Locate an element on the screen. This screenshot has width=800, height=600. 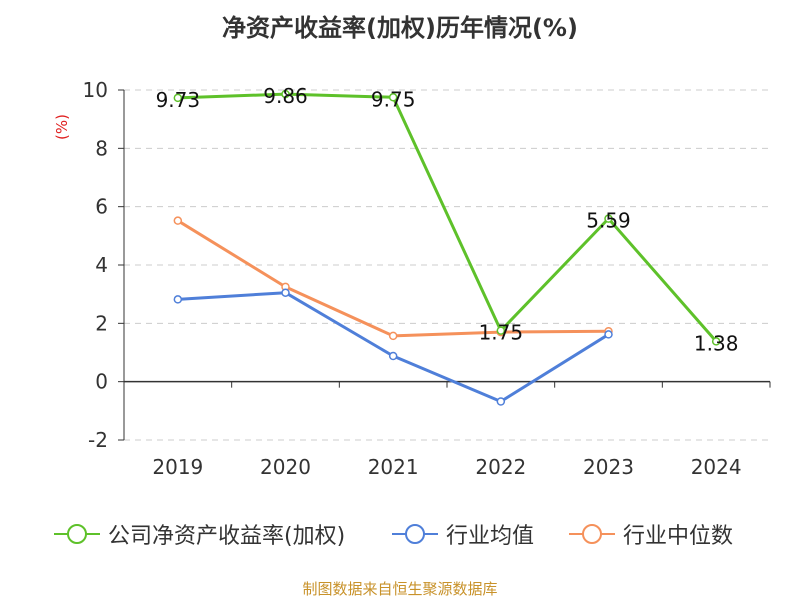
x-tick-label: 2024 is located at coordinates (716, 467).